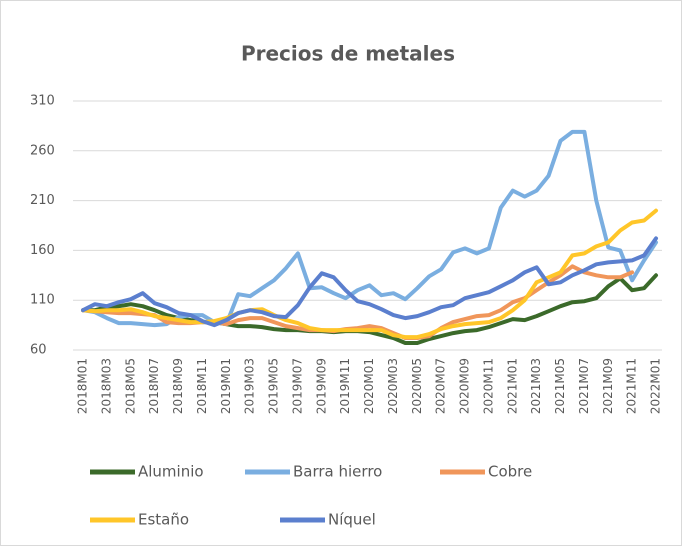  What do you see at coordinates (369, 282) in the screenshot?
I see `series-line` at bounding box center [369, 282].